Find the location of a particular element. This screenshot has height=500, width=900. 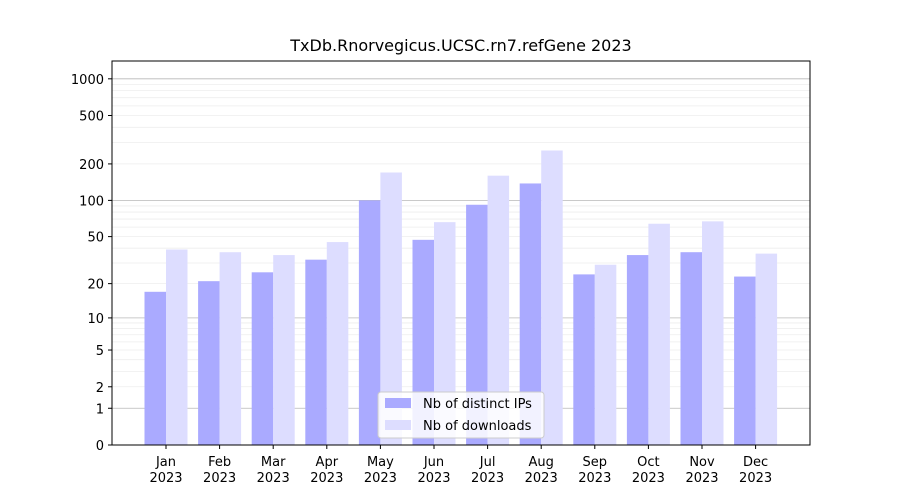

y-tick-label: 500 is located at coordinates (91, 117).